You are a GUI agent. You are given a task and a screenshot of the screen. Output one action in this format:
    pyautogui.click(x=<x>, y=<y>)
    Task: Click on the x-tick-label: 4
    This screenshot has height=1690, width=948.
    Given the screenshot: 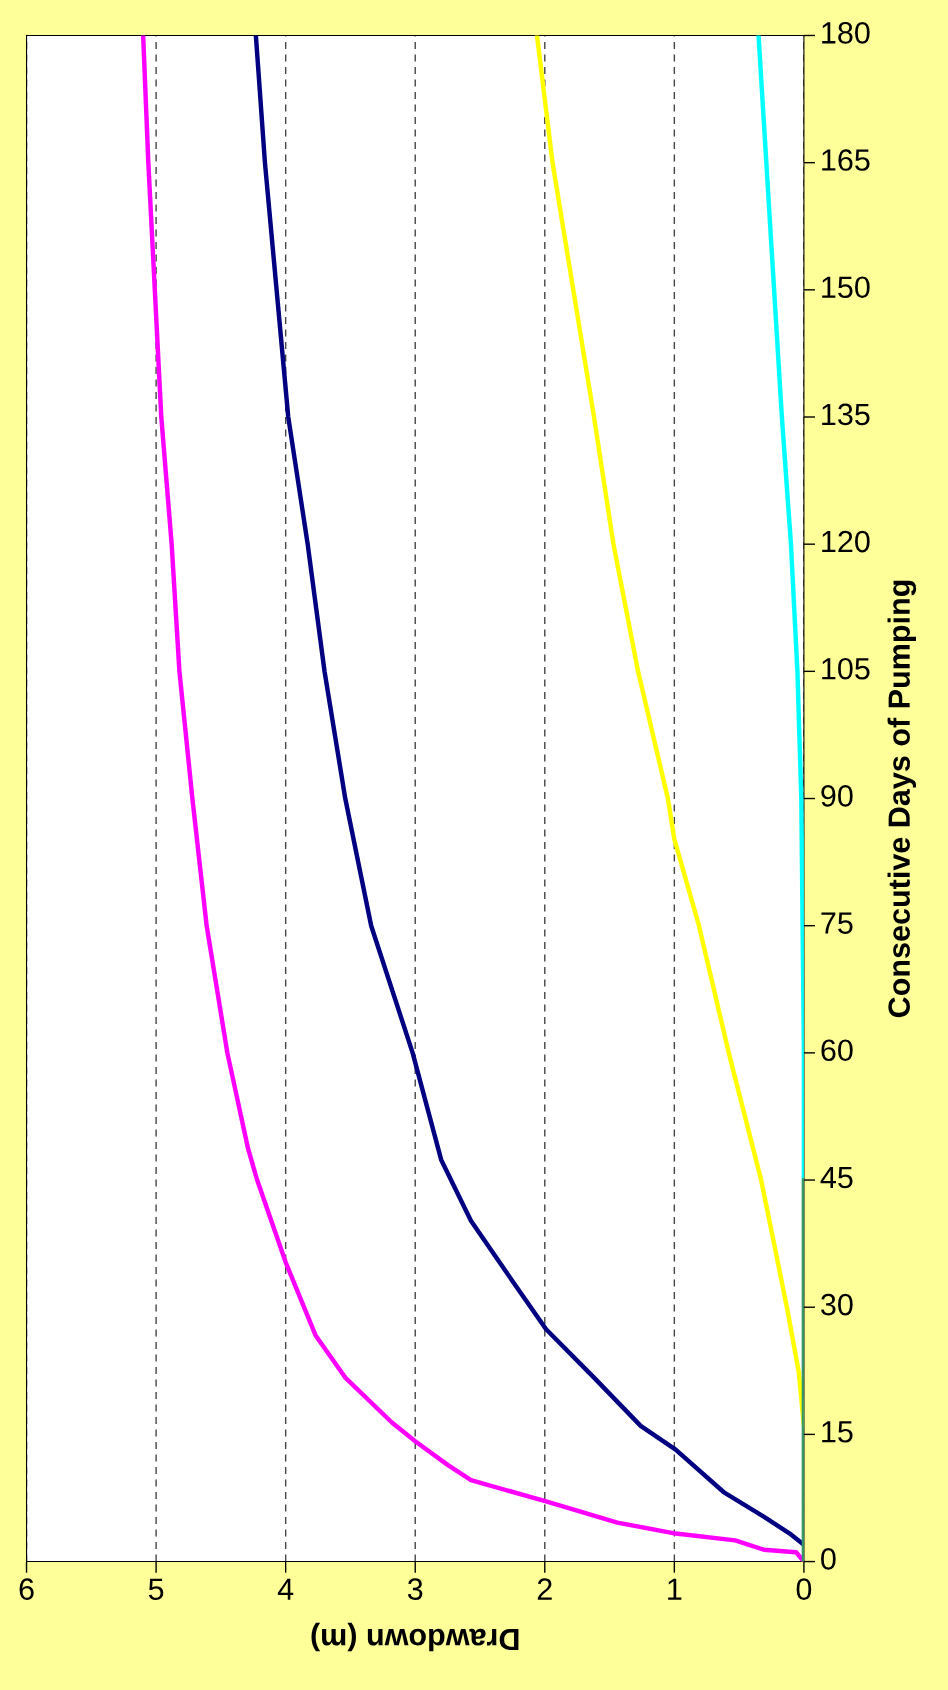 What is the action you would take?
    pyautogui.click(x=285, y=1589)
    